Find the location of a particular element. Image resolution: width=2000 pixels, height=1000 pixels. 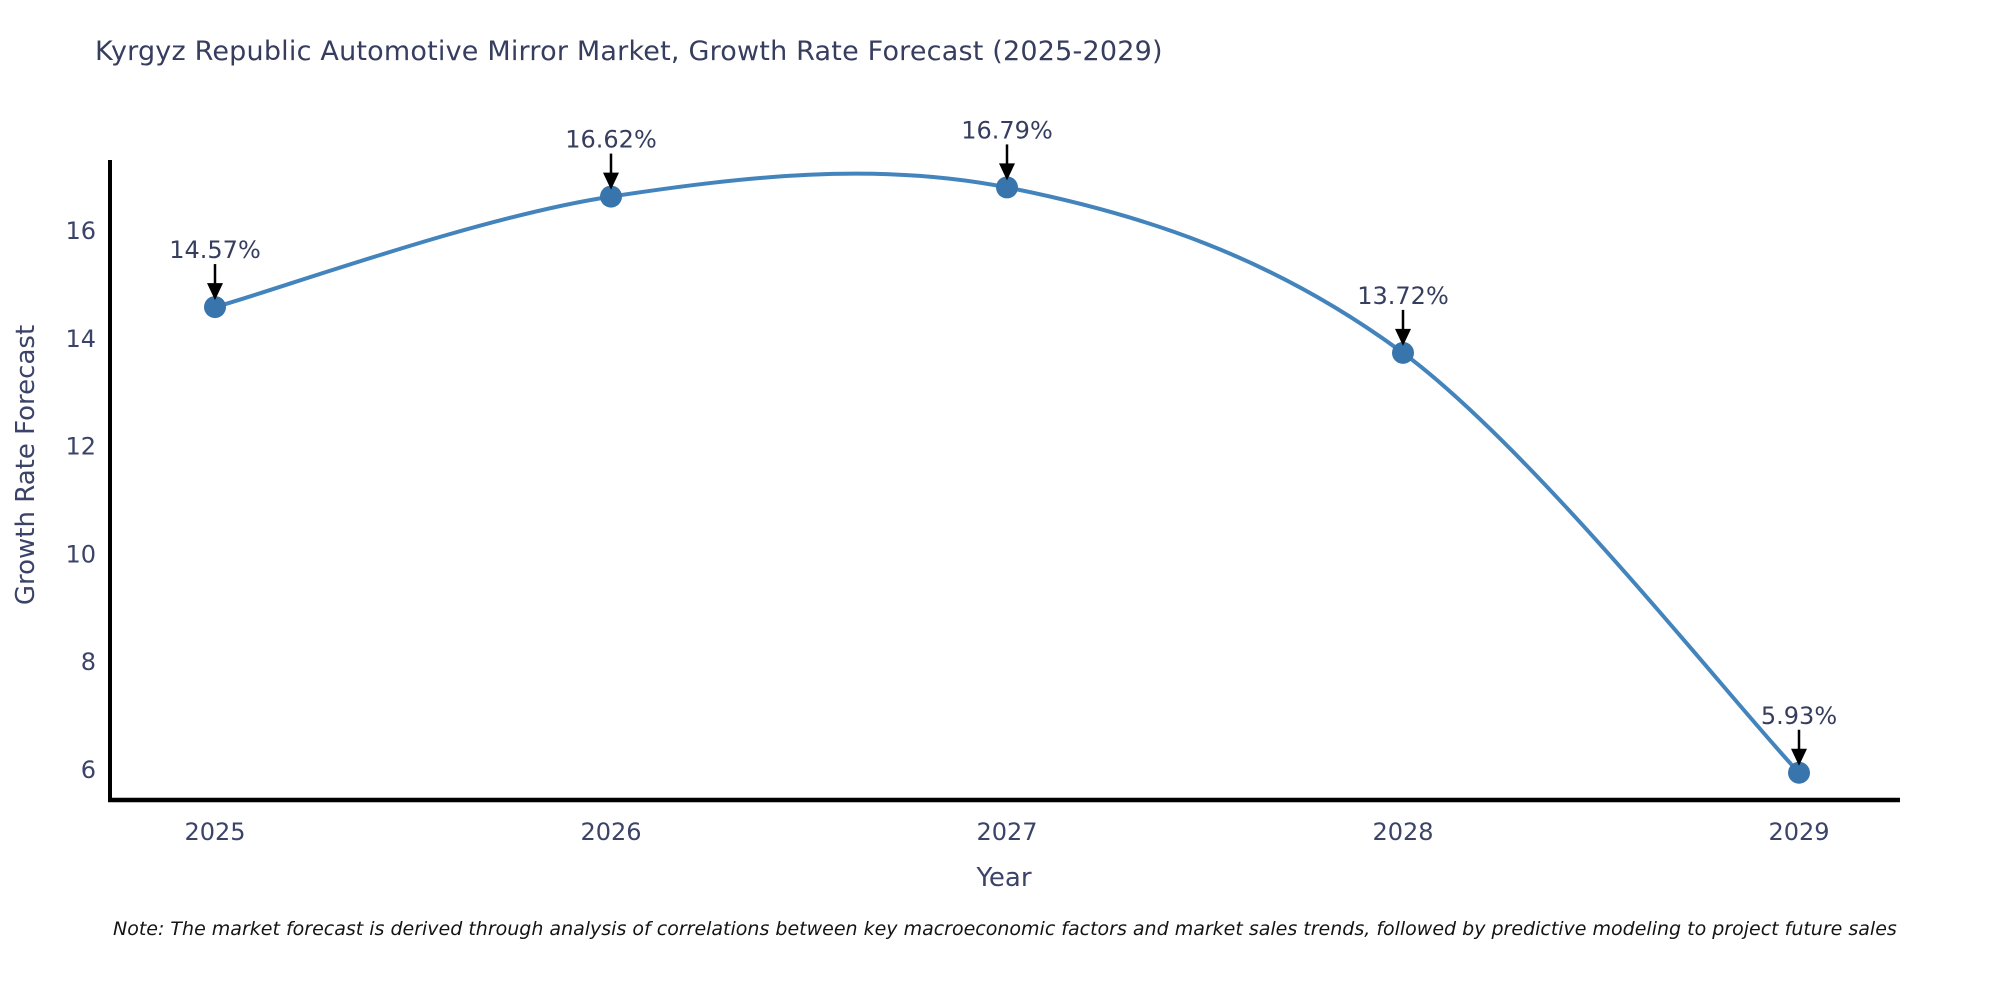

x-tick-label: 2028 is located at coordinates (1402, 832).